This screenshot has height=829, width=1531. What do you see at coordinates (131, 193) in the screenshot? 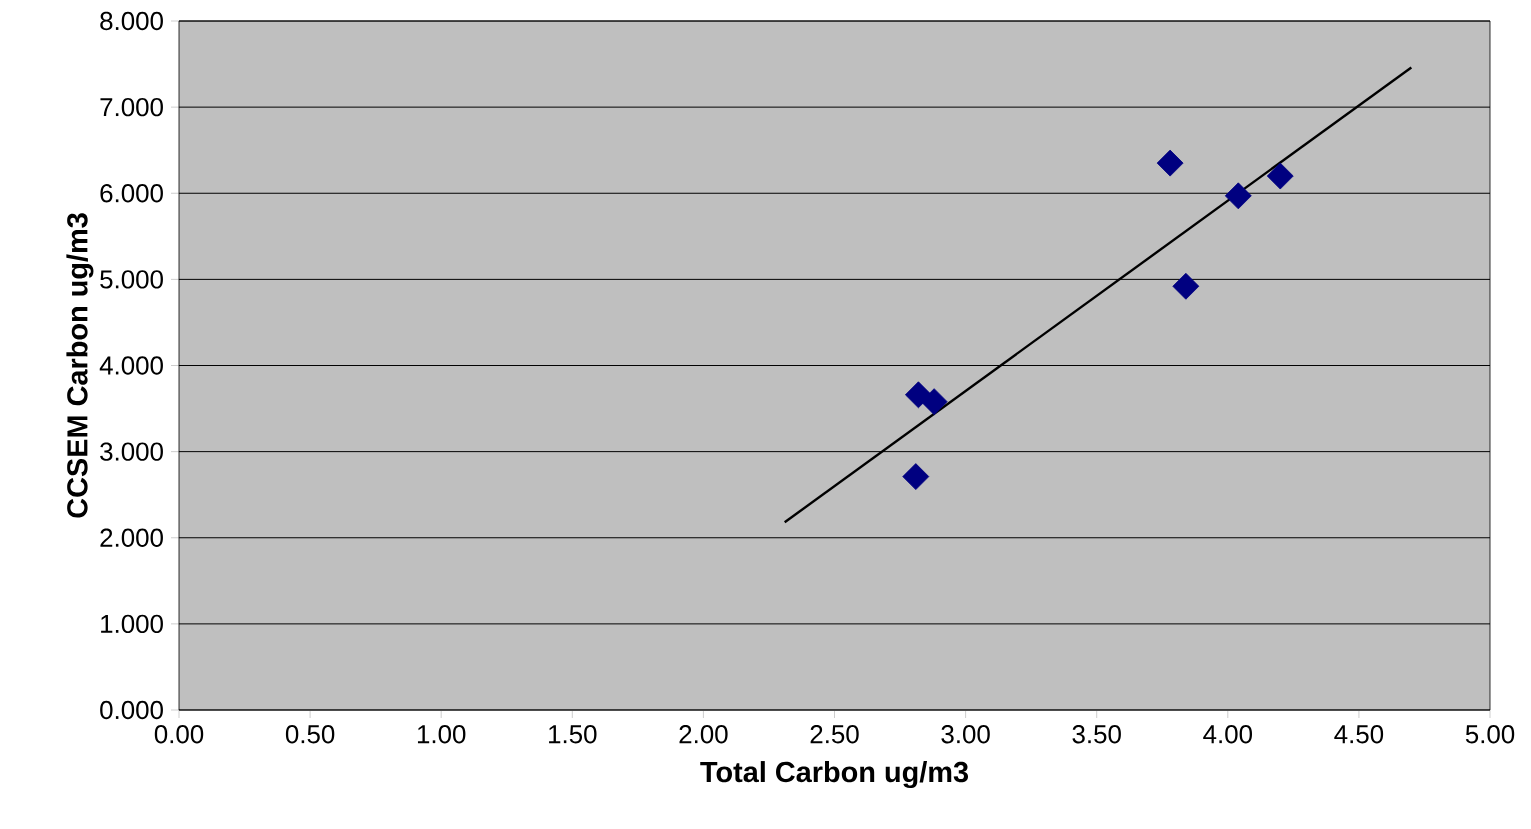
I see `y-tick-label: 6.000` at bounding box center [131, 193].